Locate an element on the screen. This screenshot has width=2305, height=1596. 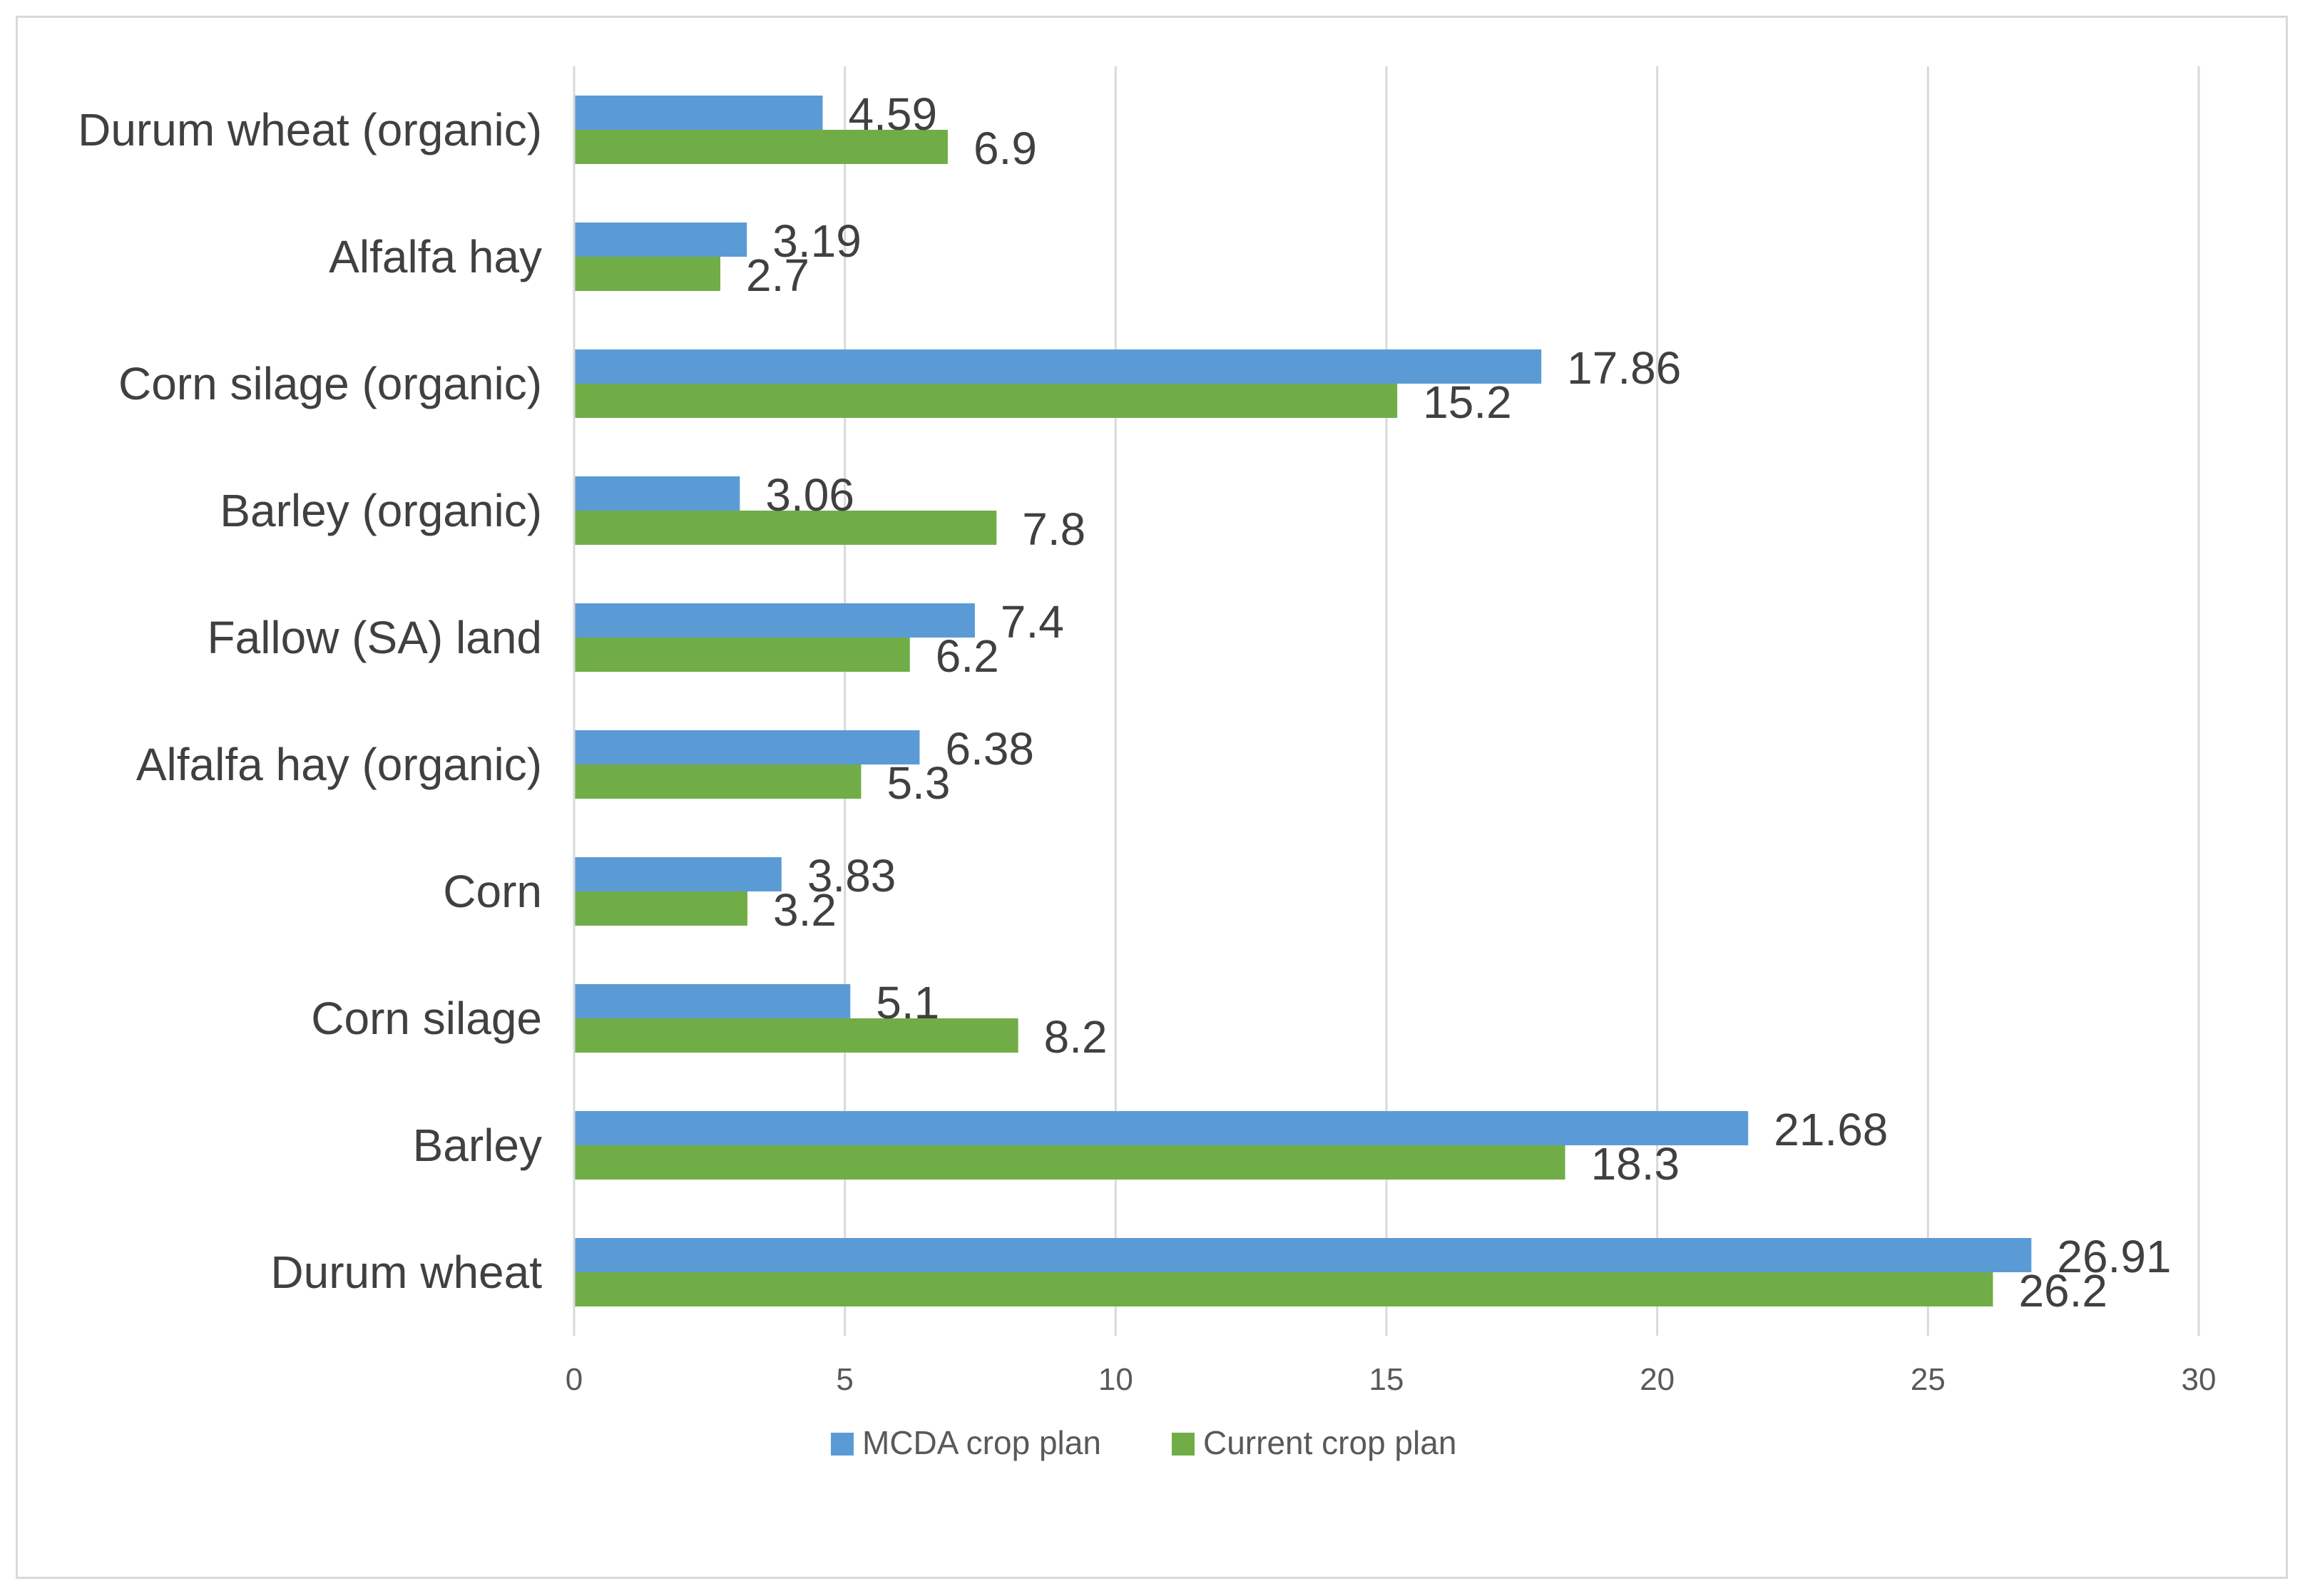
category-label: Barley is located at coordinates (478, 1145).